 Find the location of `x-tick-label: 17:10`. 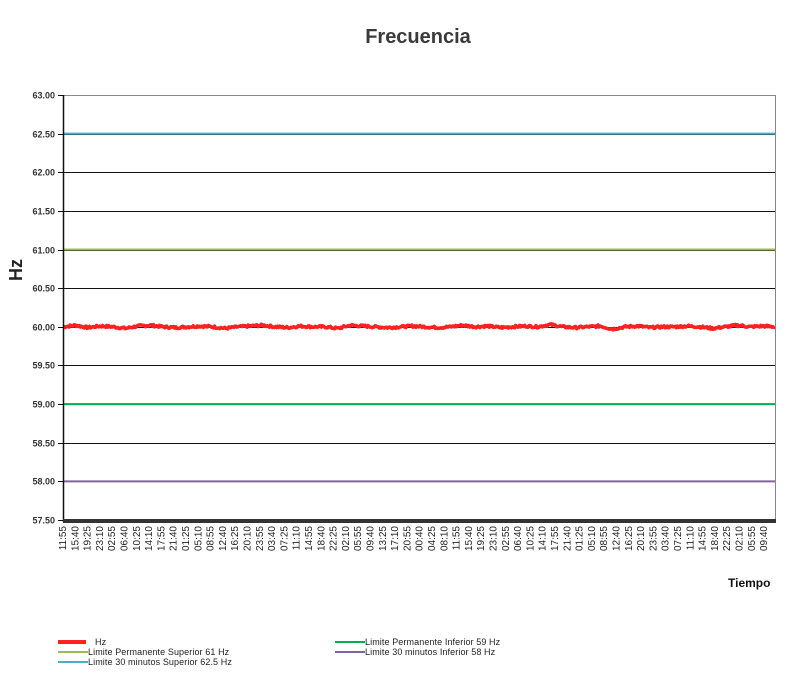

x-tick-label: 17:10 is located at coordinates (395, 538).